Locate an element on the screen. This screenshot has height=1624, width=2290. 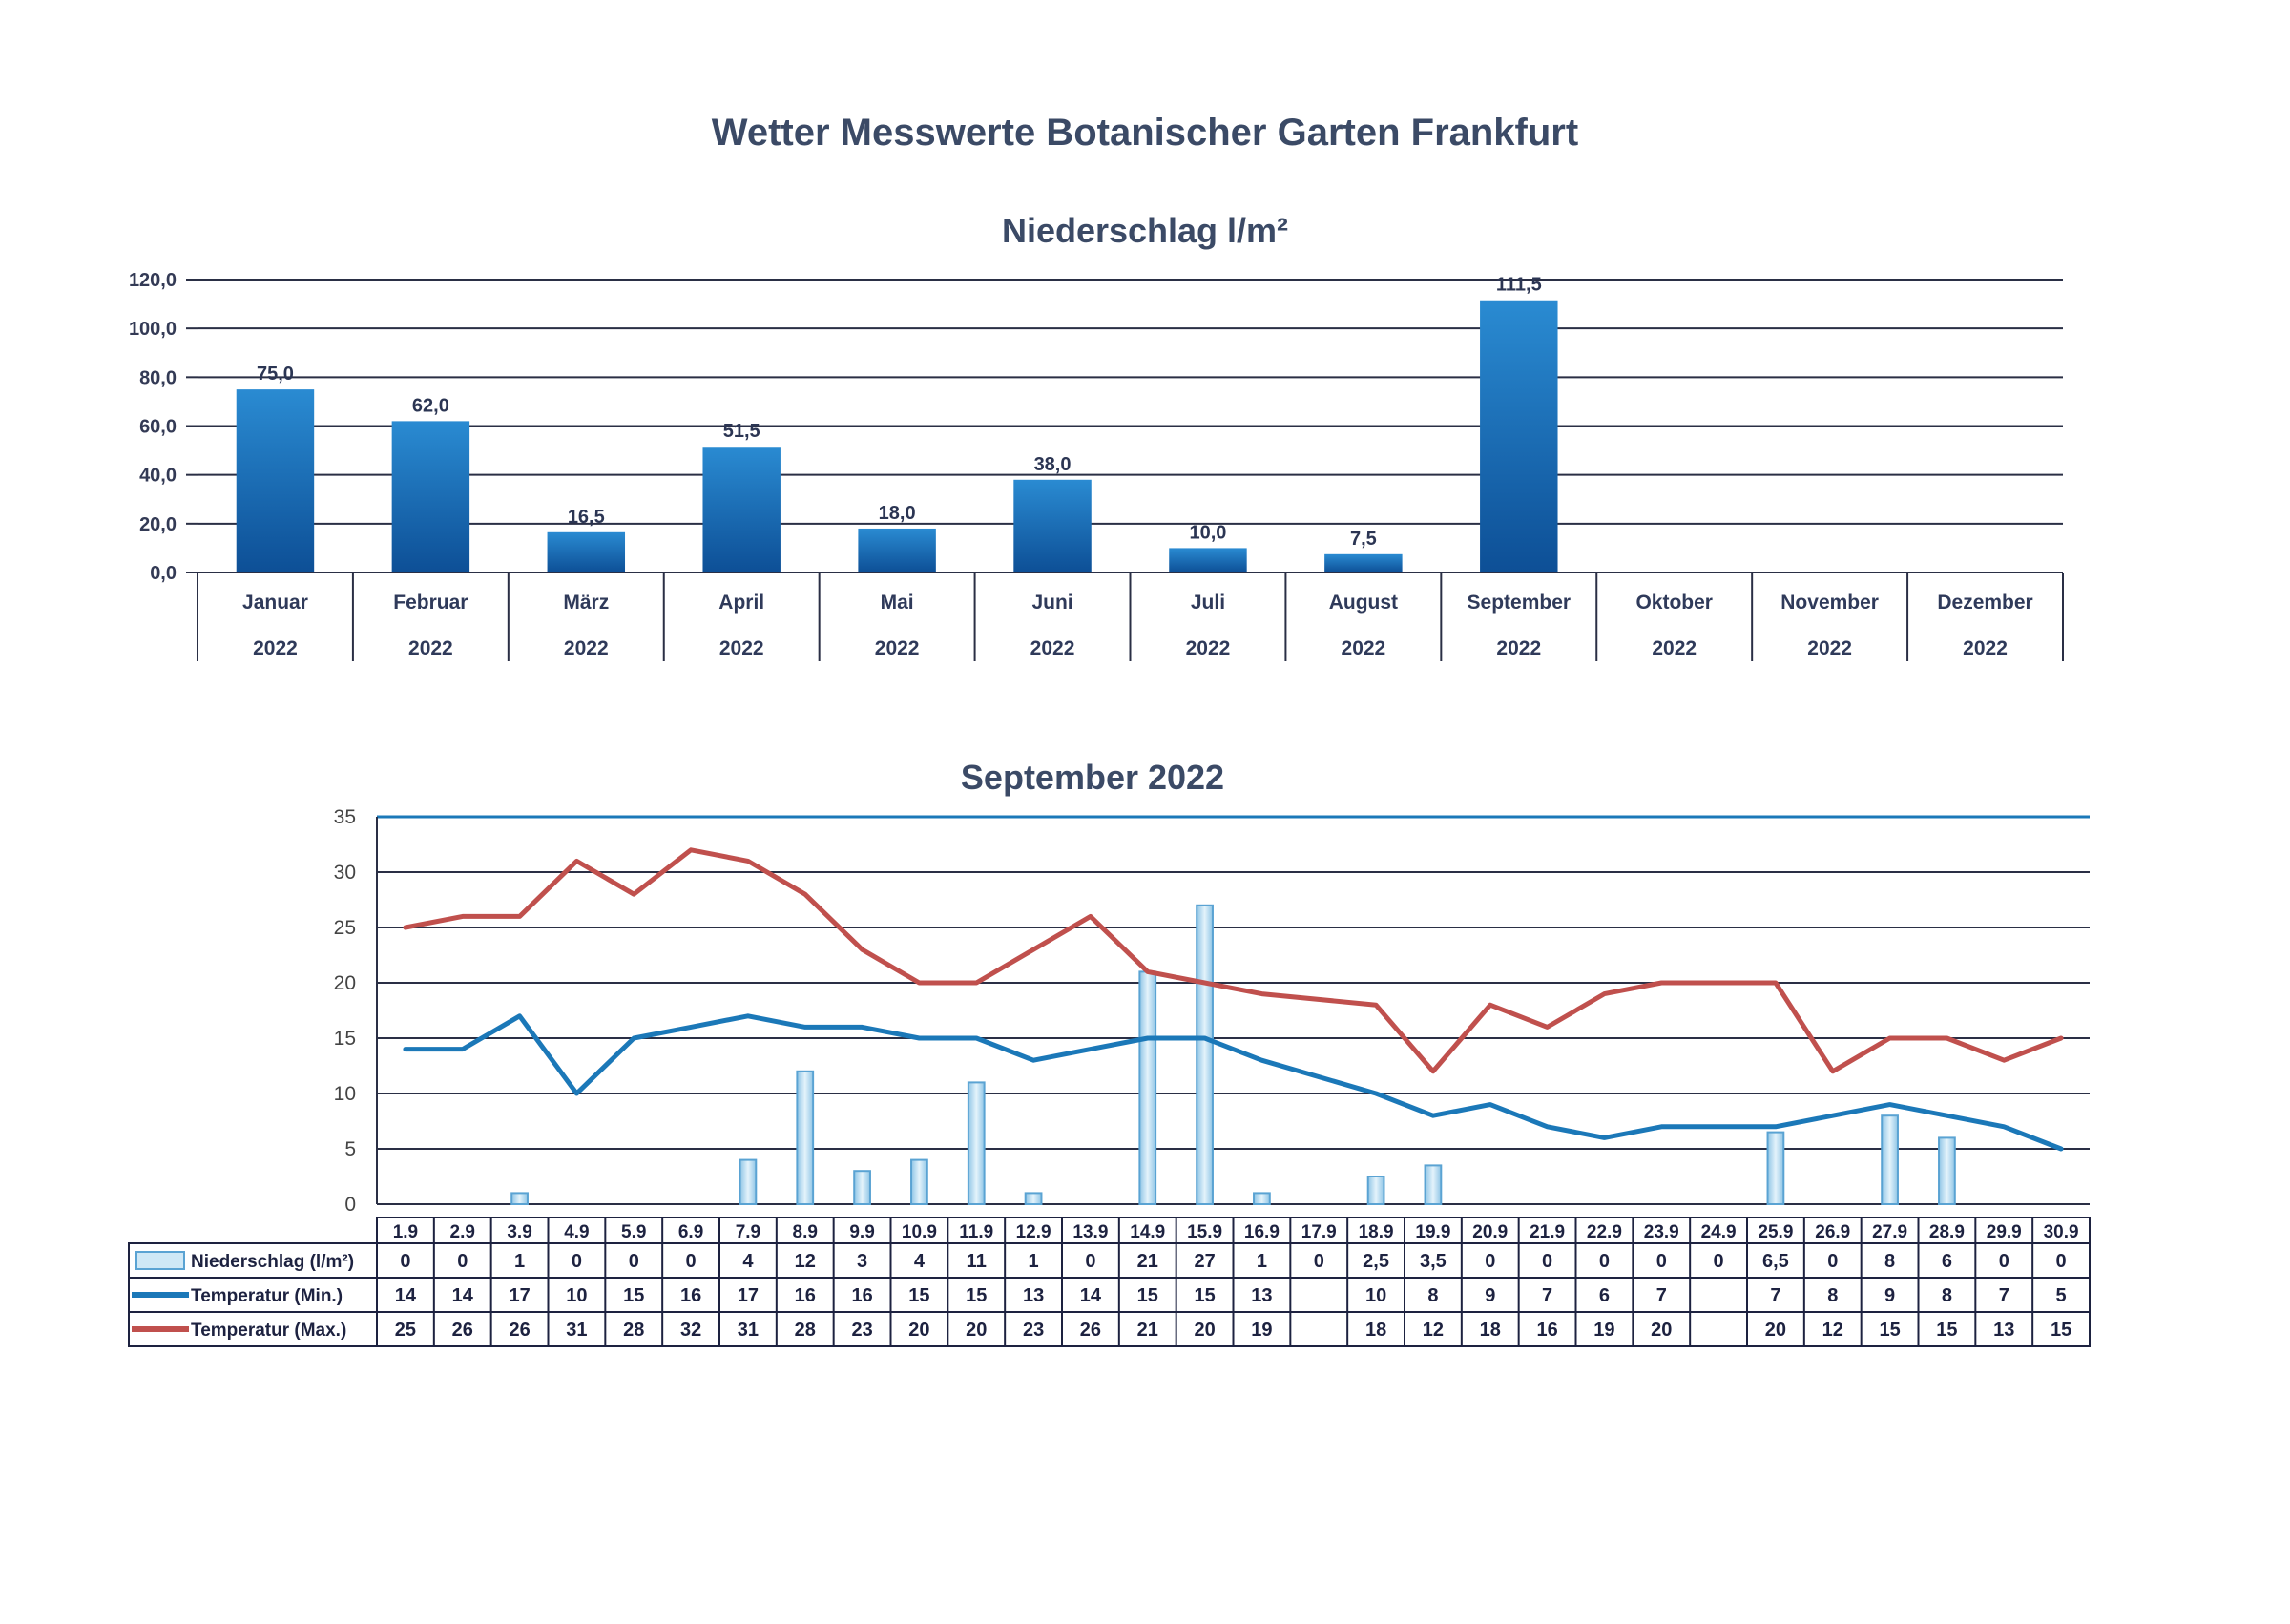
table-cell-value: 8 is located at coordinates (1833, 1295).